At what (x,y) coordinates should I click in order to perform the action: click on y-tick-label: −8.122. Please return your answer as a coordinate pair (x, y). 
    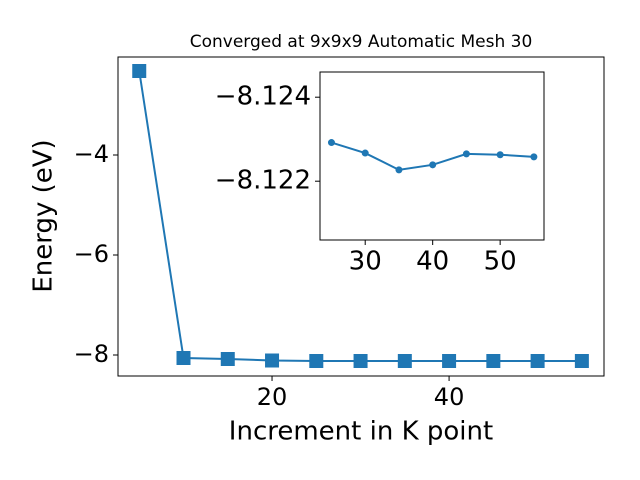
    Looking at the image, I should click on (263, 181).